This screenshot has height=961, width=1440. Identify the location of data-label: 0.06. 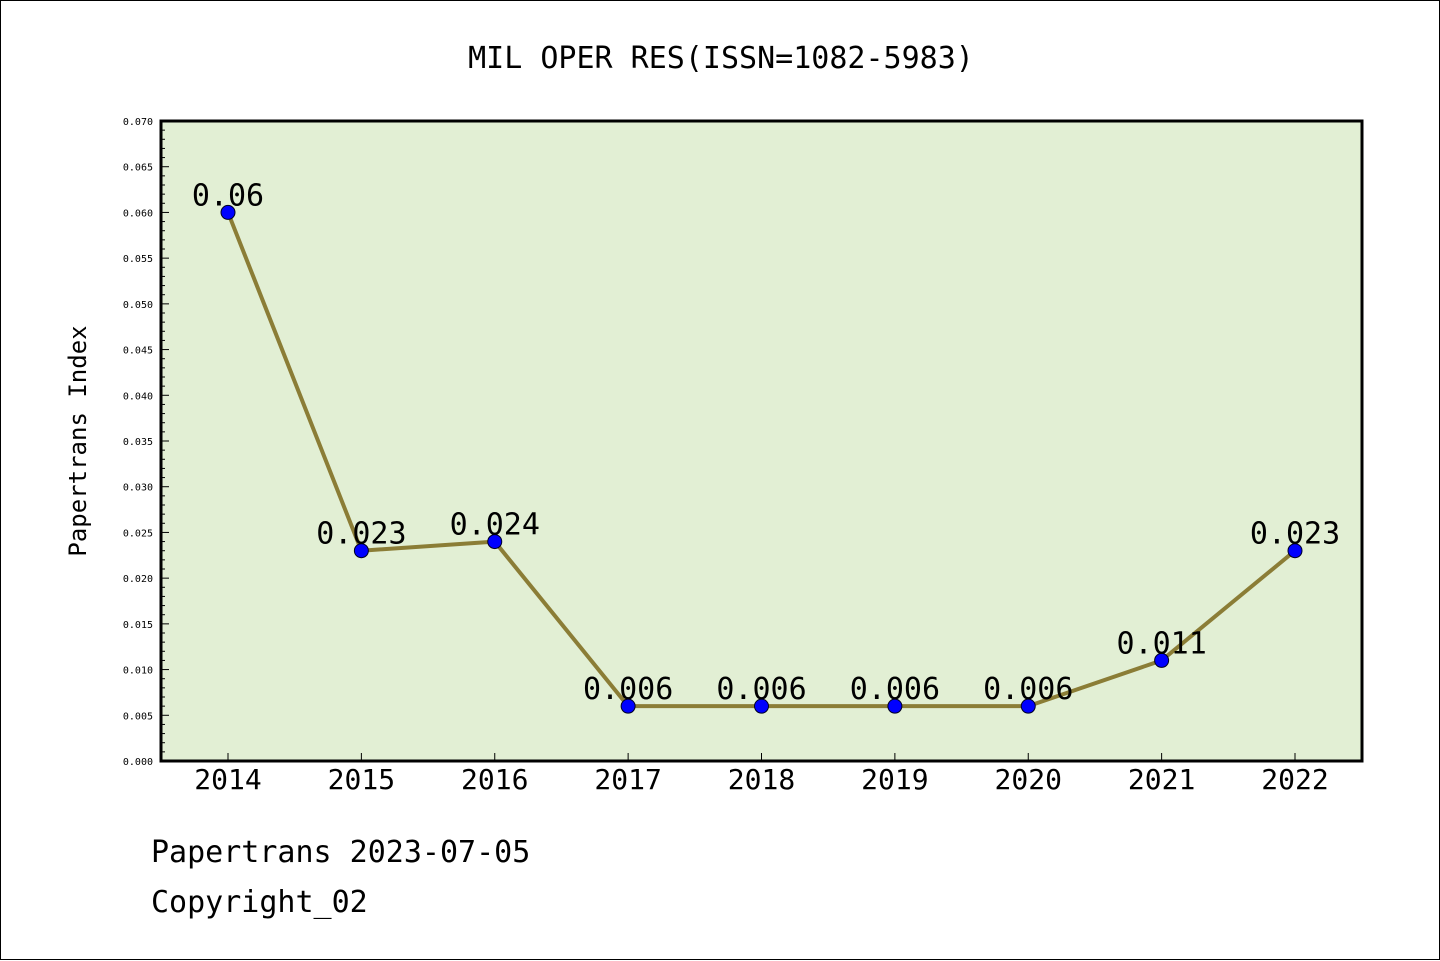
(228, 195).